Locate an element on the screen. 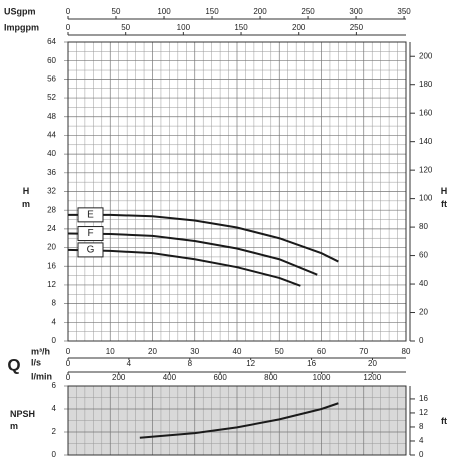  curve-label: G is located at coordinates (91, 250).